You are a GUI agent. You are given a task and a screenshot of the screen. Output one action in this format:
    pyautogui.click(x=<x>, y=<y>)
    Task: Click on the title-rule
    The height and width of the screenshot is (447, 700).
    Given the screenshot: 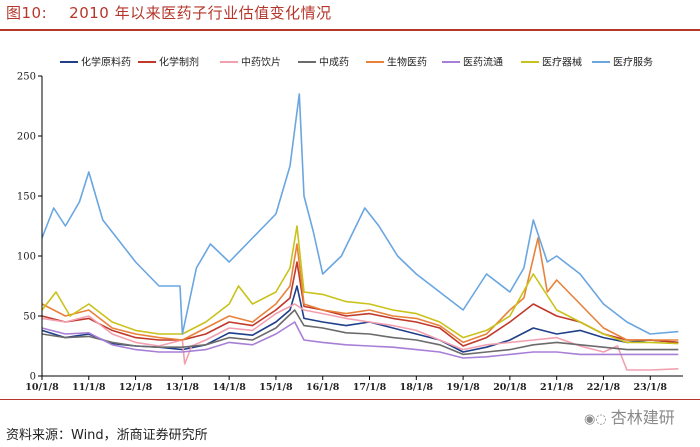 What is the action you would take?
    pyautogui.click(x=350, y=30)
    